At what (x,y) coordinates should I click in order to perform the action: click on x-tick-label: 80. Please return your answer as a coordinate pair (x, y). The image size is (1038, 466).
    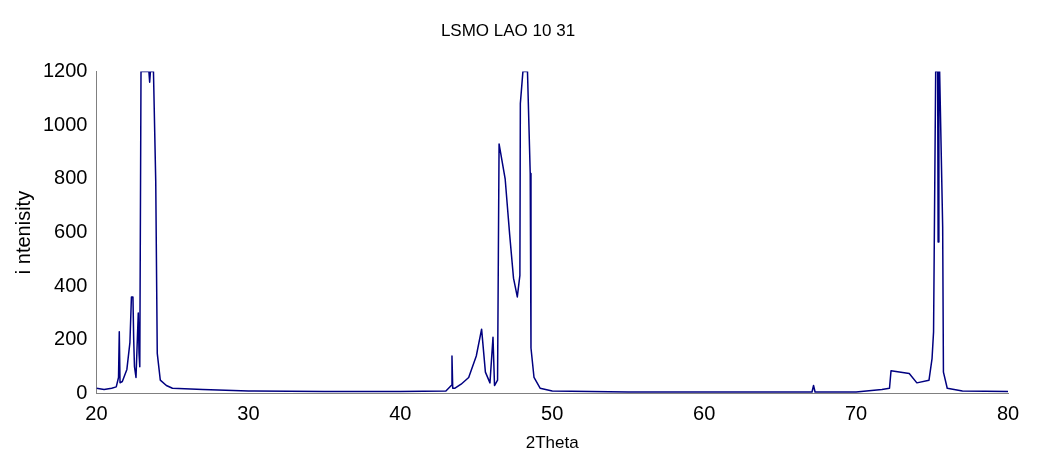
    Looking at the image, I should click on (1008, 413).